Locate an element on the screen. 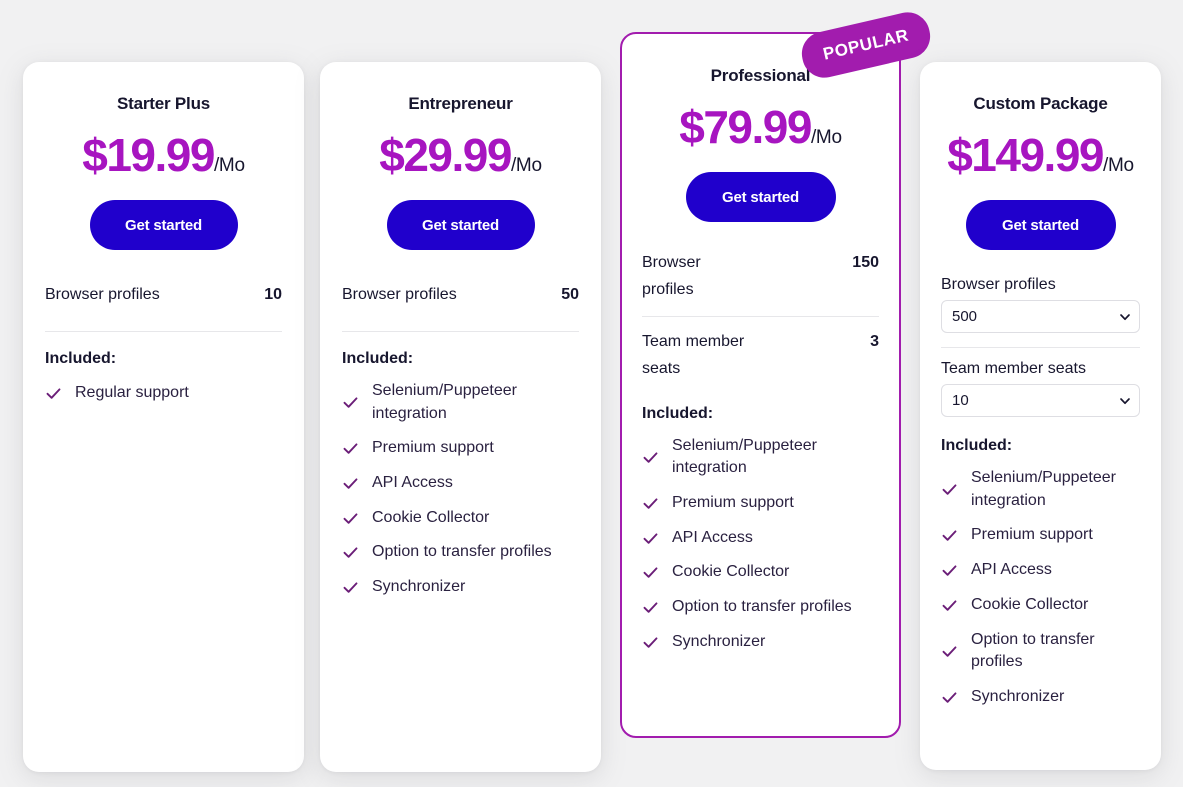  price-row: $149.99/Mo is located at coordinates (1040, 155).